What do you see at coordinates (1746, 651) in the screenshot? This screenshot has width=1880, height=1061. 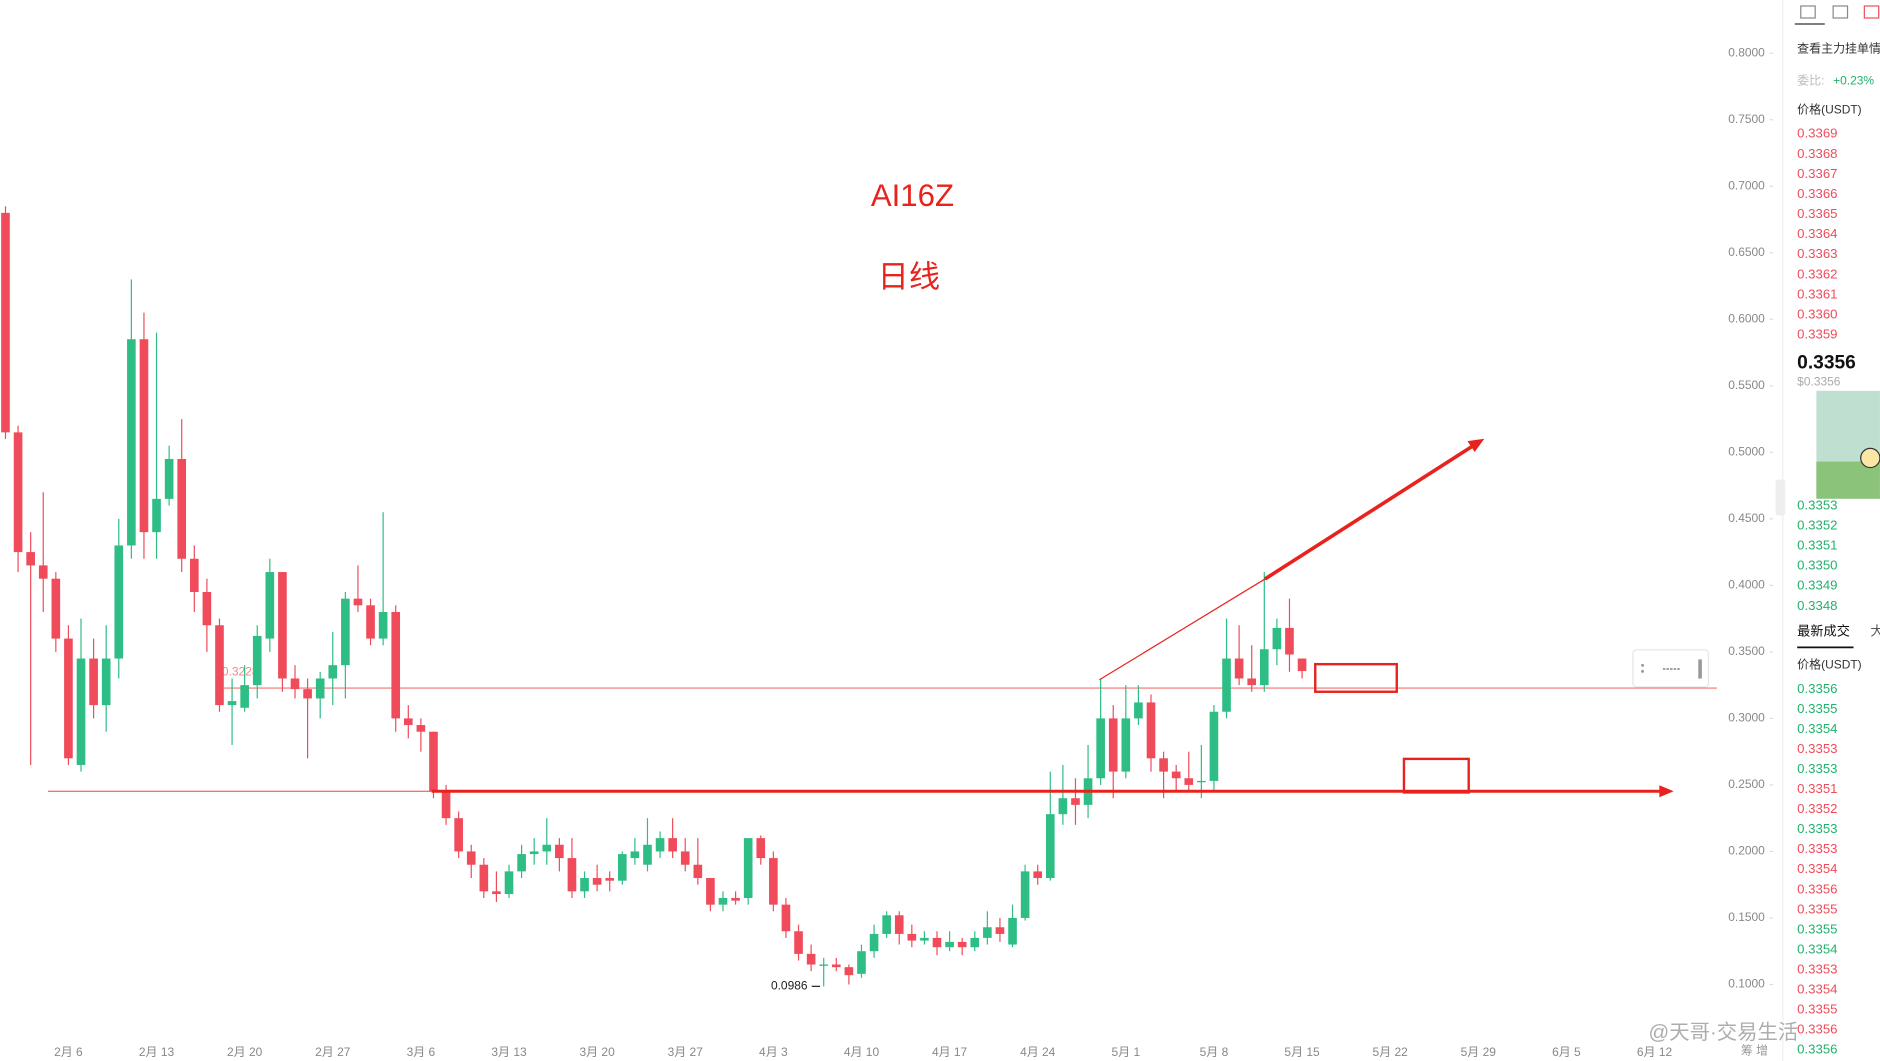 I see `y-tick-label: 0.3500` at bounding box center [1746, 651].